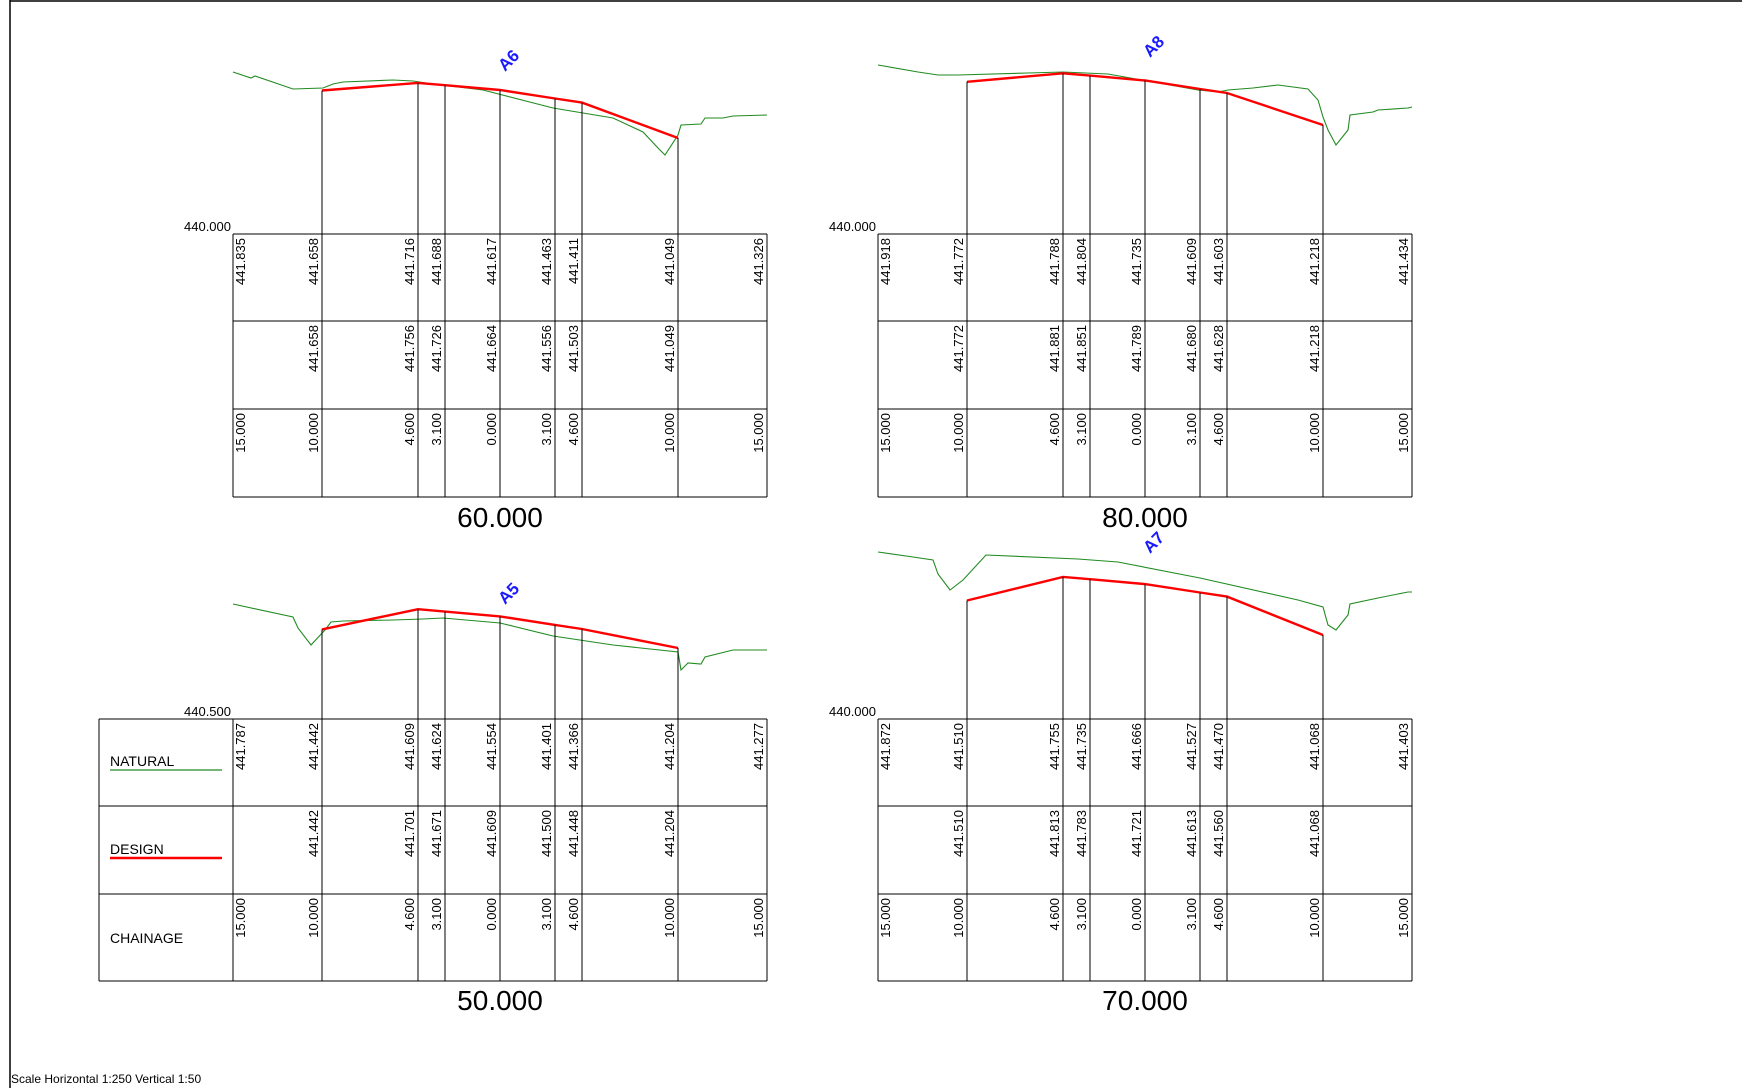  I want to click on design-elevation-value: 441.851, so click(1081, 348).